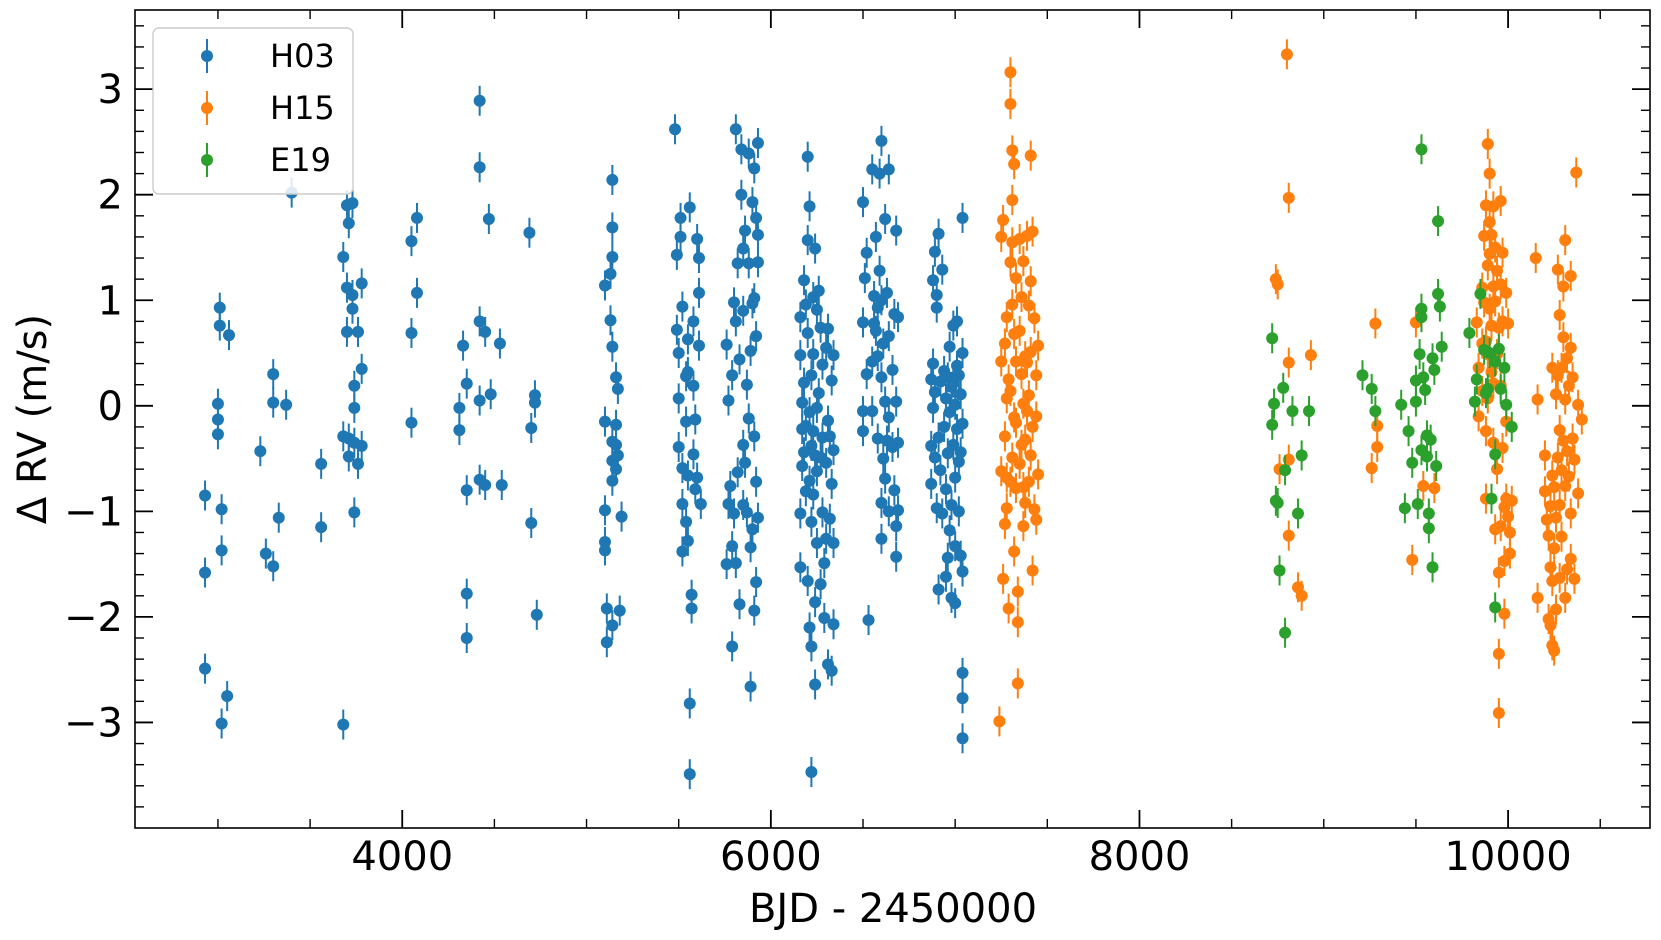  What do you see at coordinates (1140, 857) in the screenshot?
I see `x-tick-label: 8000` at bounding box center [1140, 857].